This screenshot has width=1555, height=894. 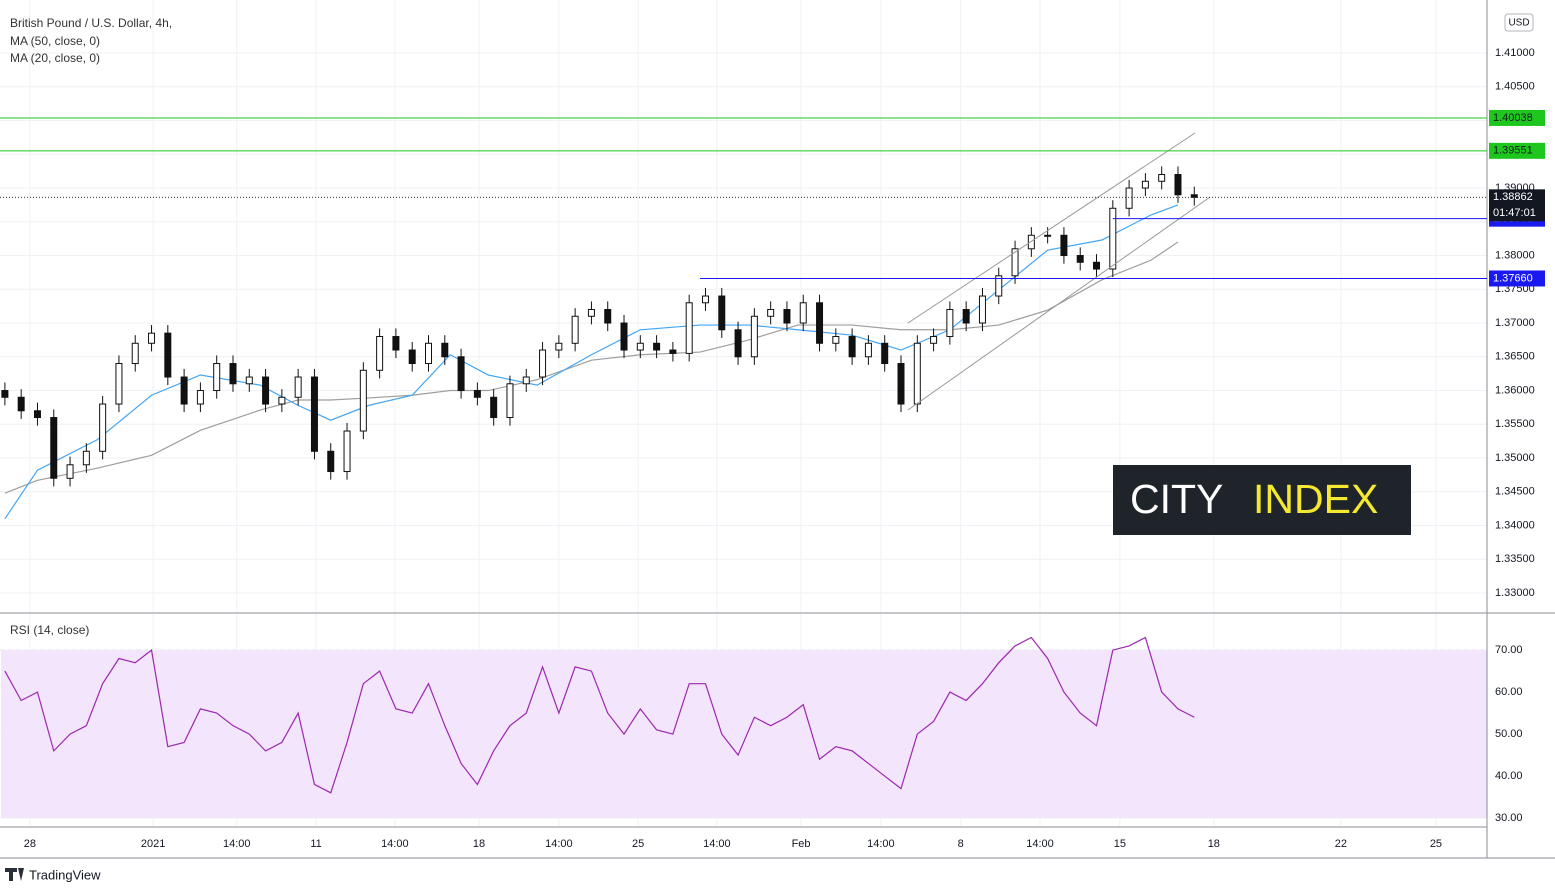 I want to click on y-tick-label: 1.35500, so click(x=1515, y=424).